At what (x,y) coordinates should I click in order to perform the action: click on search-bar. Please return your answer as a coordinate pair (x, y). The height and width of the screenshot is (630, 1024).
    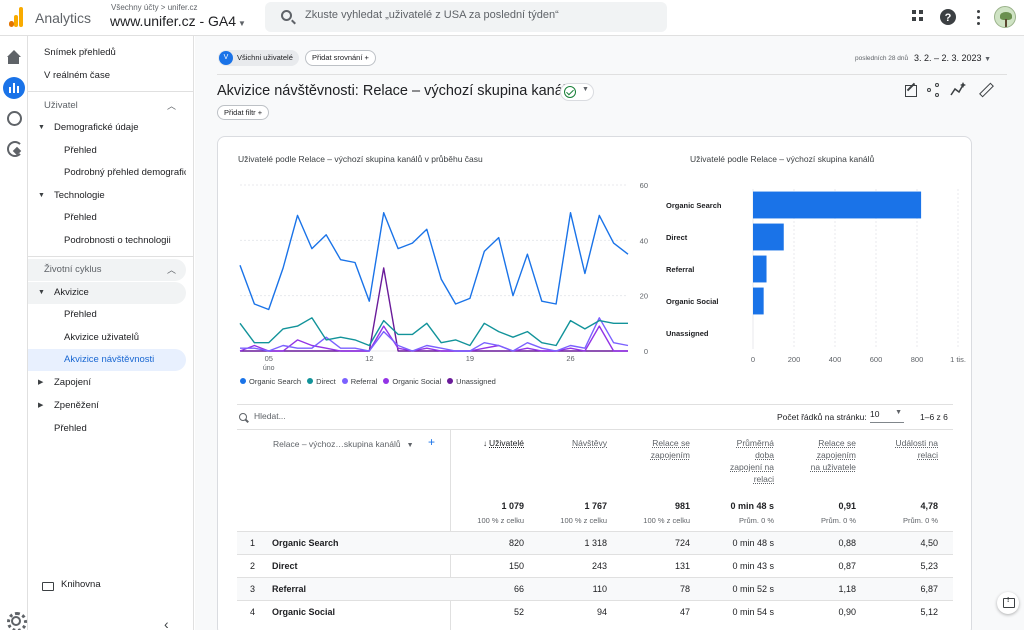
    Looking at the image, I should click on (466, 17).